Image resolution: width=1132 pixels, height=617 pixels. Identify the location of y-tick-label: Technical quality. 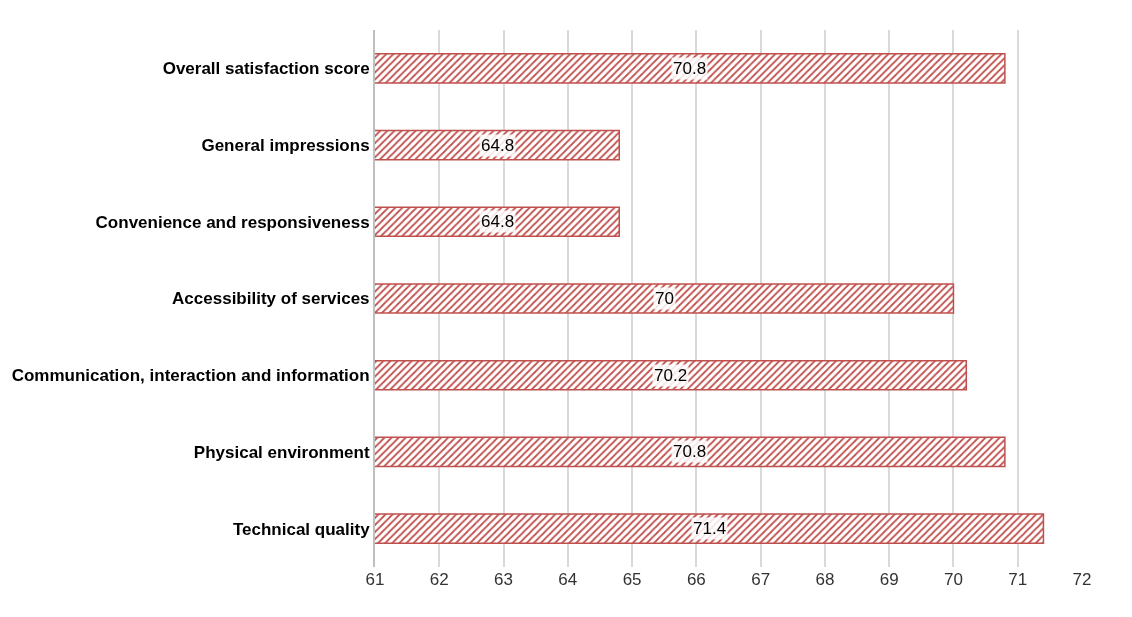
(301, 529).